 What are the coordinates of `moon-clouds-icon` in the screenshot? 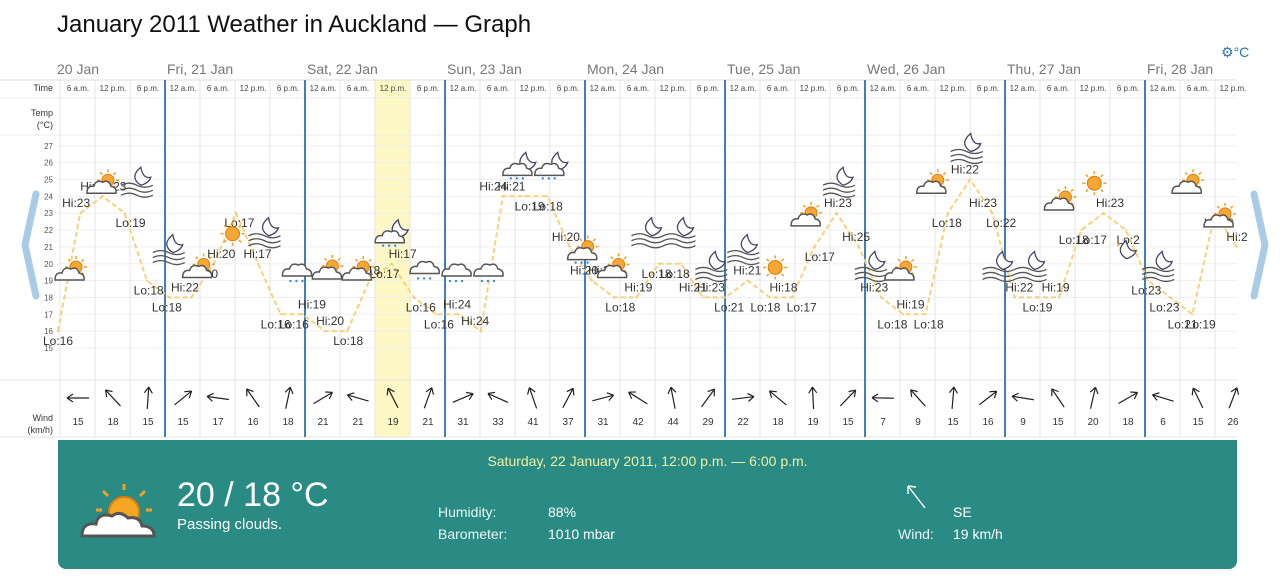 It's located at (137, 181).